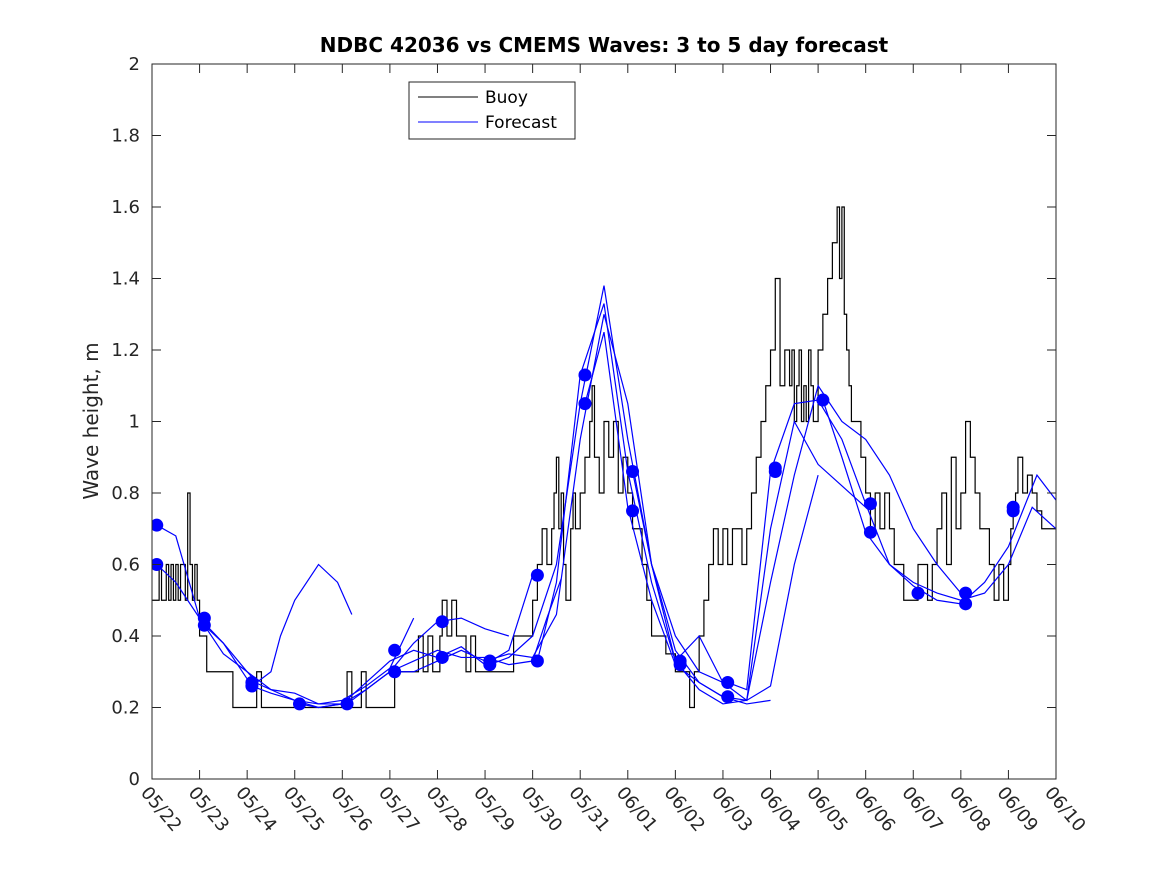 The image size is (1167, 875). I want to click on legend-label-buoy: Buoy, so click(506, 98).